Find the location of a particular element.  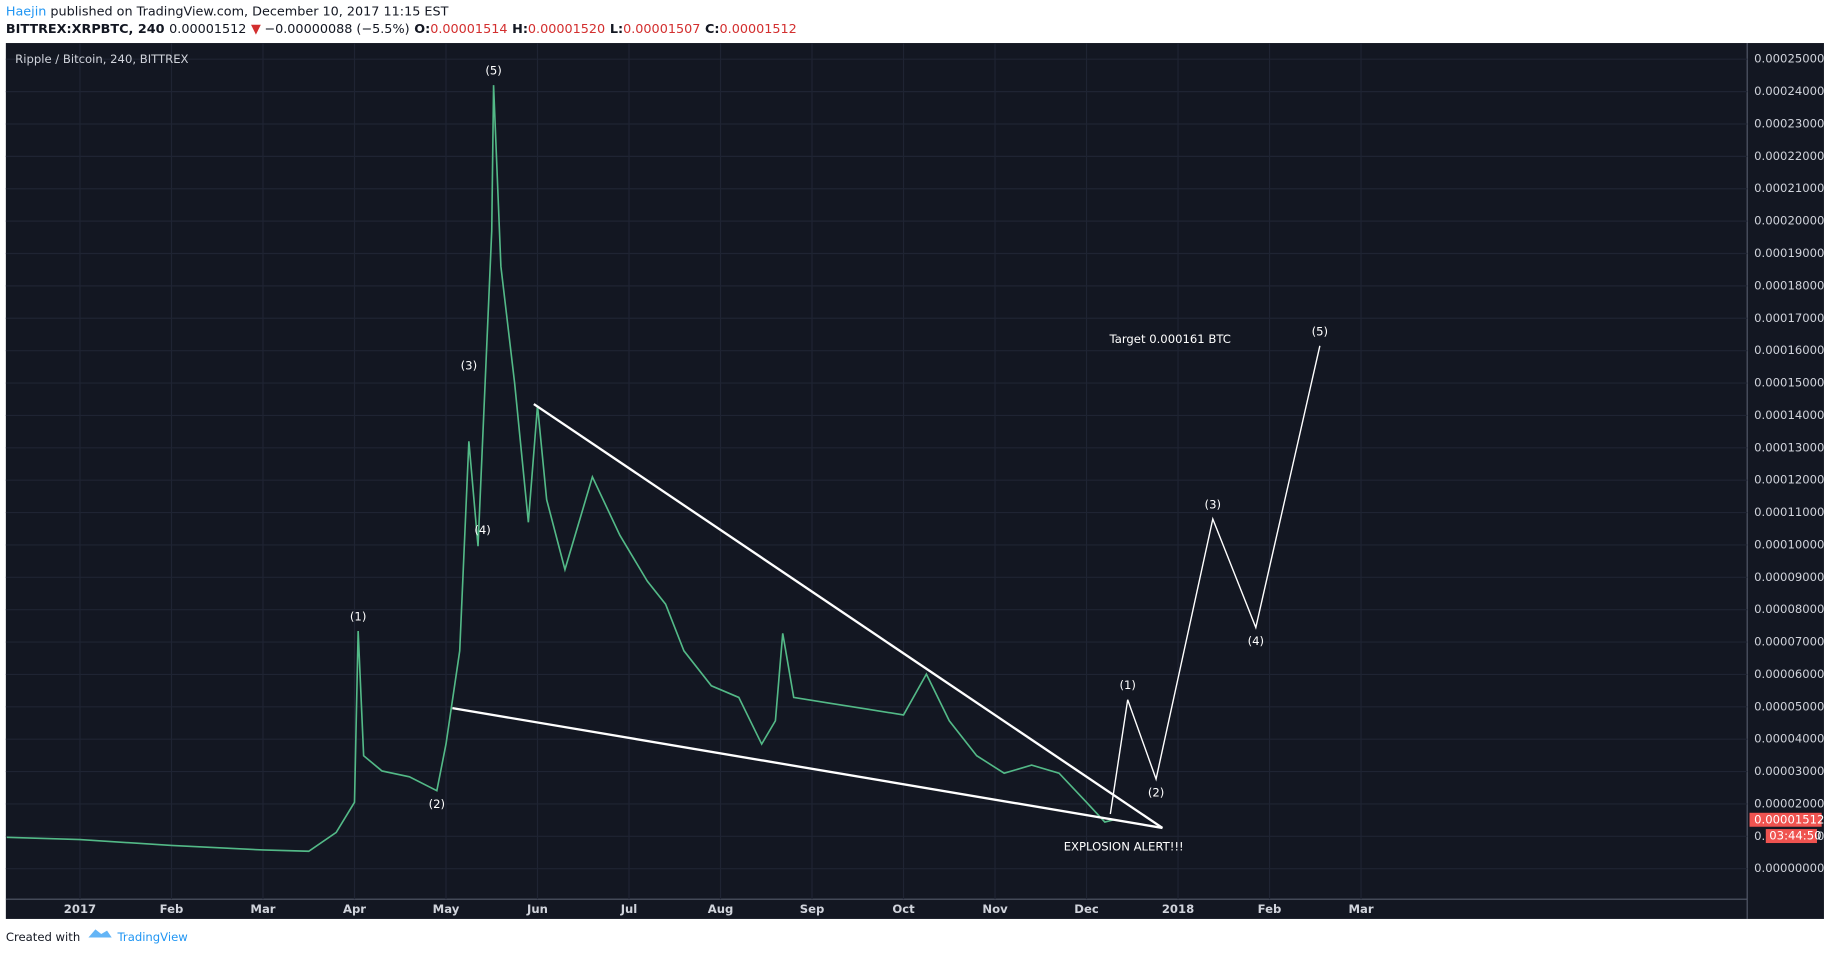

y-tick-label: 0.00009000 is located at coordinates (1789, 577).